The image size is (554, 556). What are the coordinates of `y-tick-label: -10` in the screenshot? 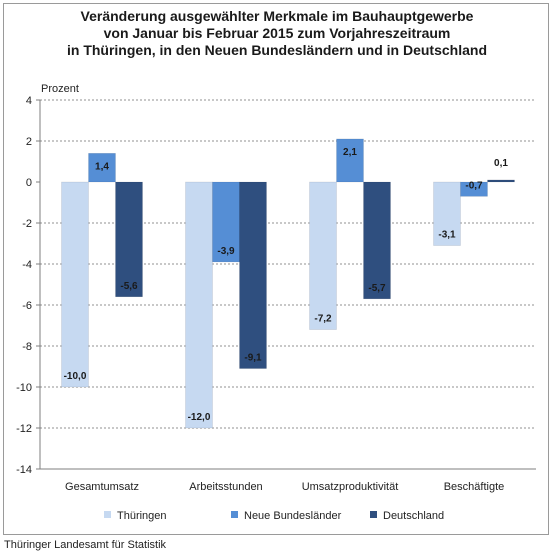 It's located at (24, 388).